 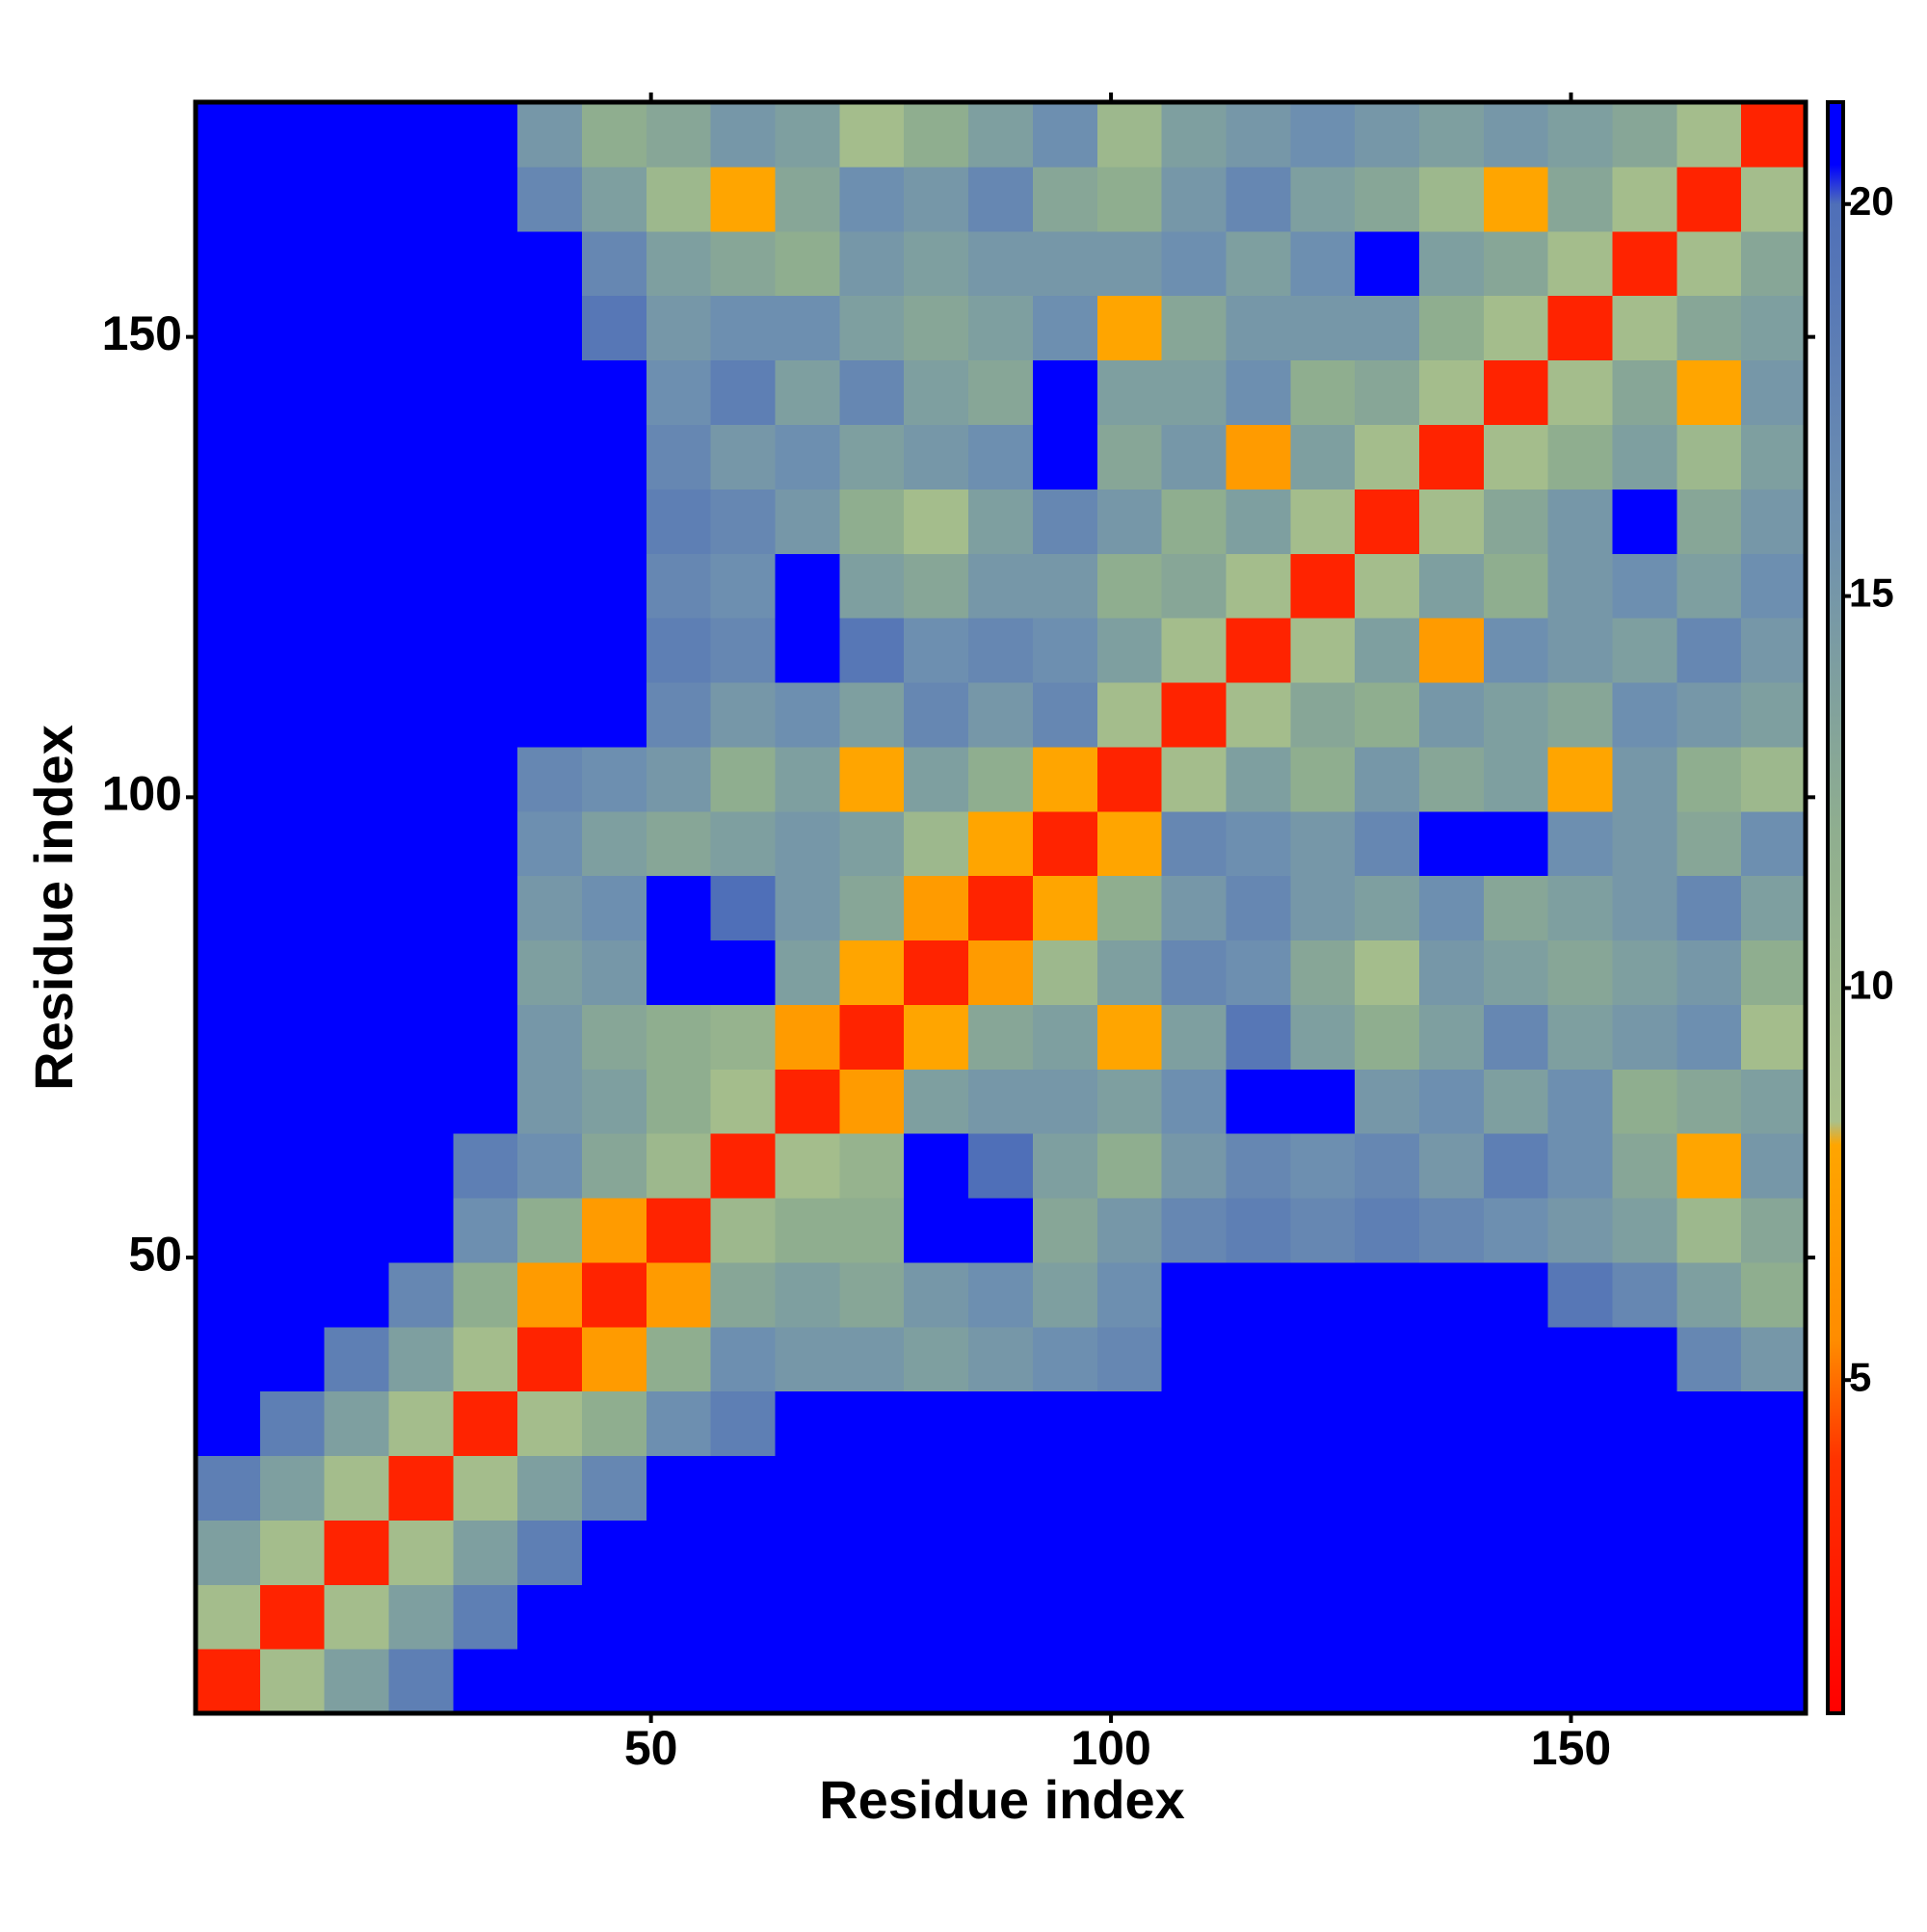 What do you see at coordinates (1871, 593) in the screenshot?
I see `colorbar-tick-label: 15` at bounding box center [1871, 593].